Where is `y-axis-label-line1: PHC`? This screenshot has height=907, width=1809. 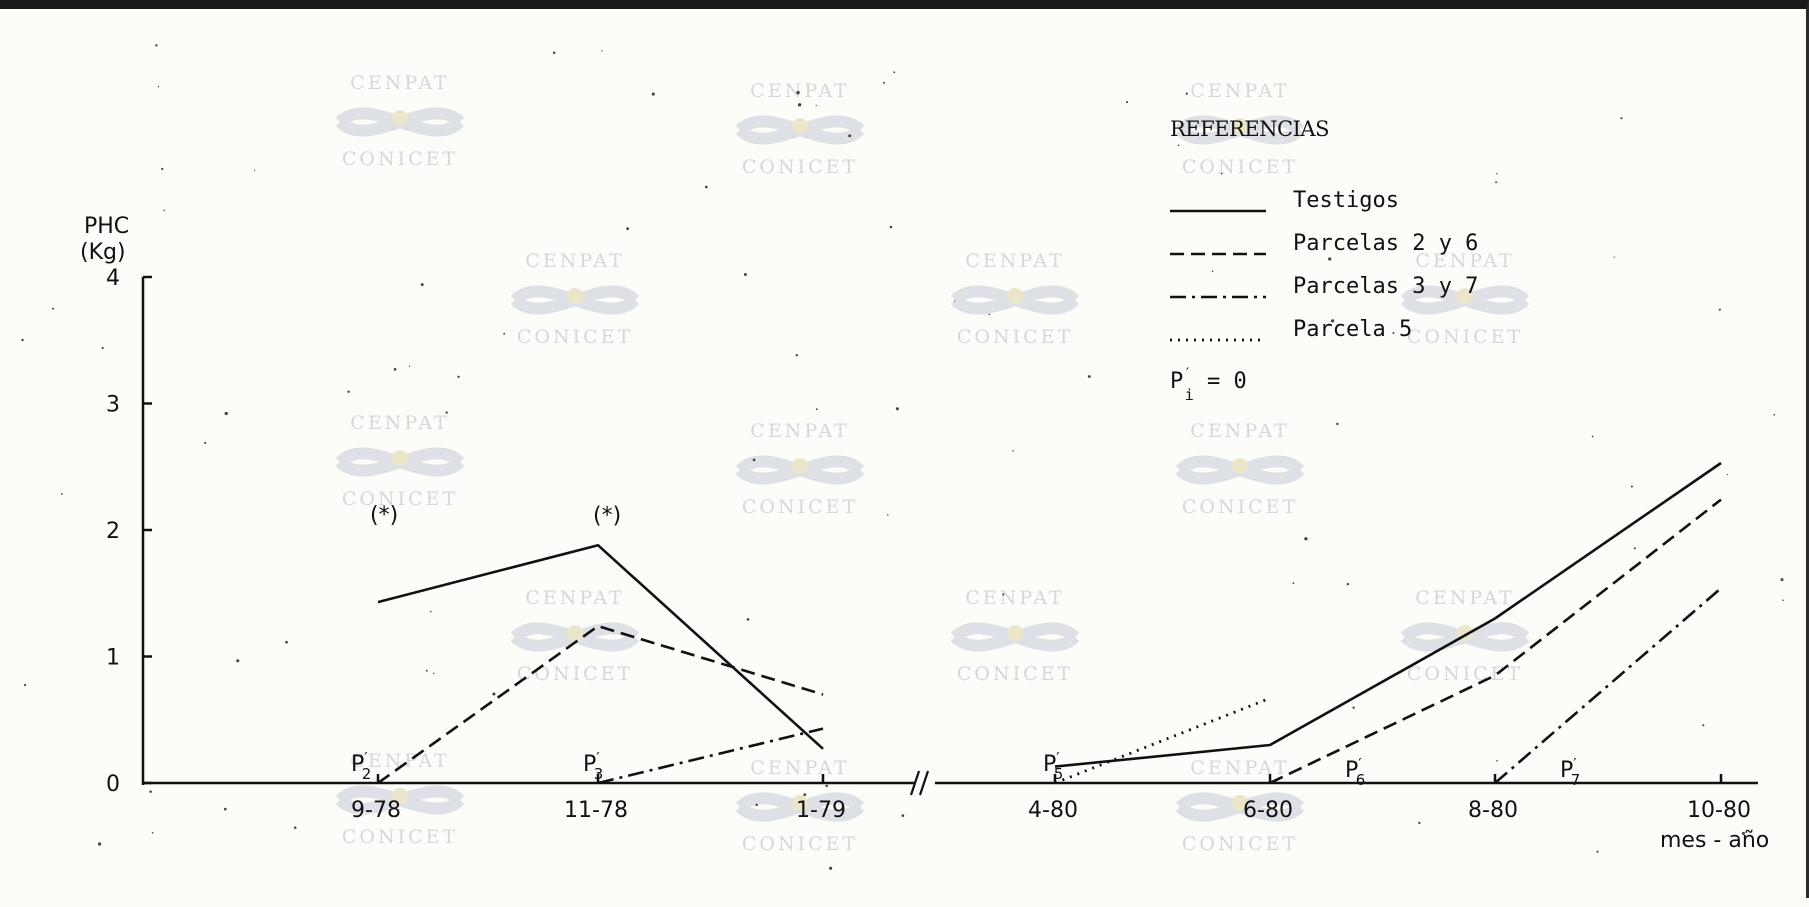
y-axis-label-line1: PHC is located at coordinates (106, 226).